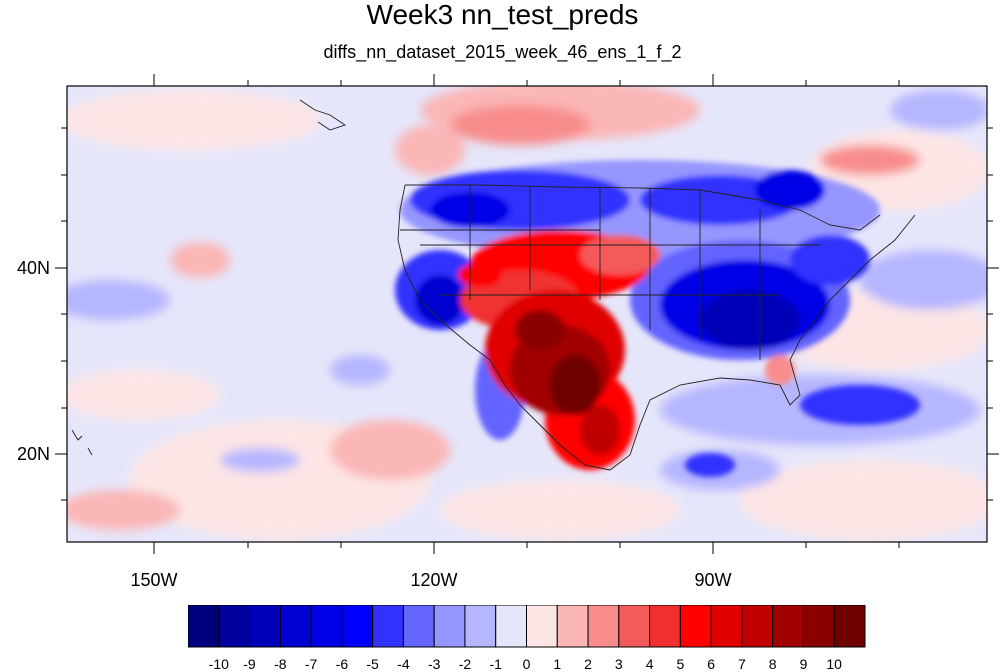 The width and height of the screenshot is (1005, 672). What do you see at coordinates (526, 664) in the screenshot?
I see `colorbar-label: 0` at bounding box center [526, 664].